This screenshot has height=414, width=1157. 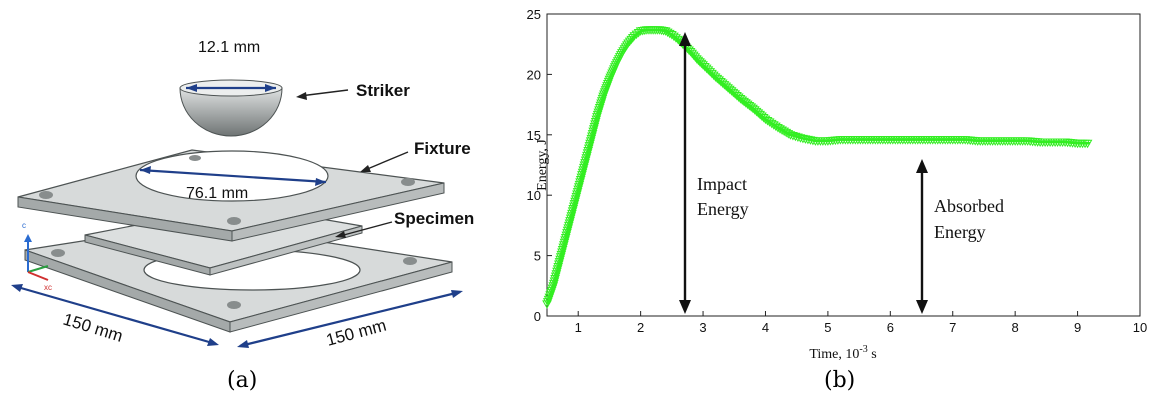 What do you see at coordinates (356, 333) in the screenshot?
I see `width-label-right: 150 mm` at bounding box center [356, 333].